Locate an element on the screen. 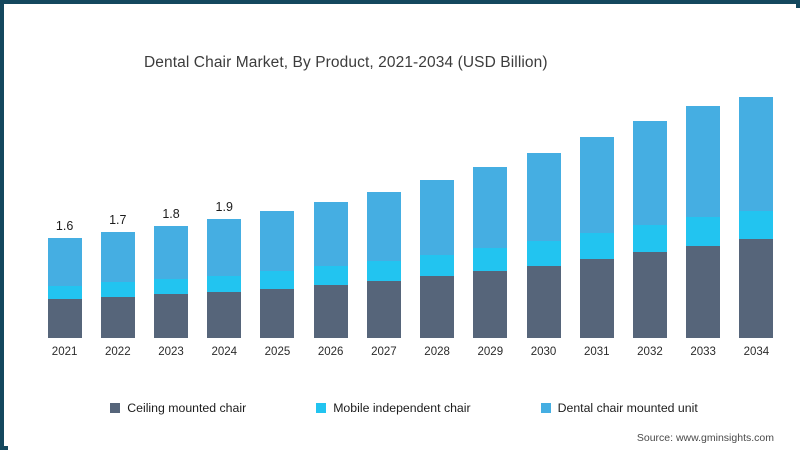 Image resolution: width=800 pixels, height=450 pixels. legend-item: Ceiling mounted chair is located at coordinates (178, 408).